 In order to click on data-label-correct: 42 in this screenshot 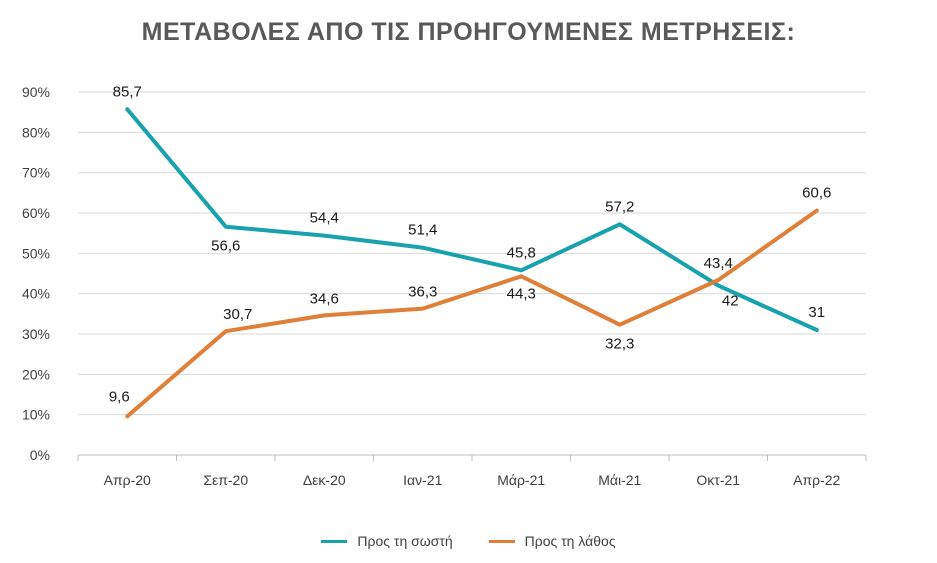, I will do `click(730, 301)`.